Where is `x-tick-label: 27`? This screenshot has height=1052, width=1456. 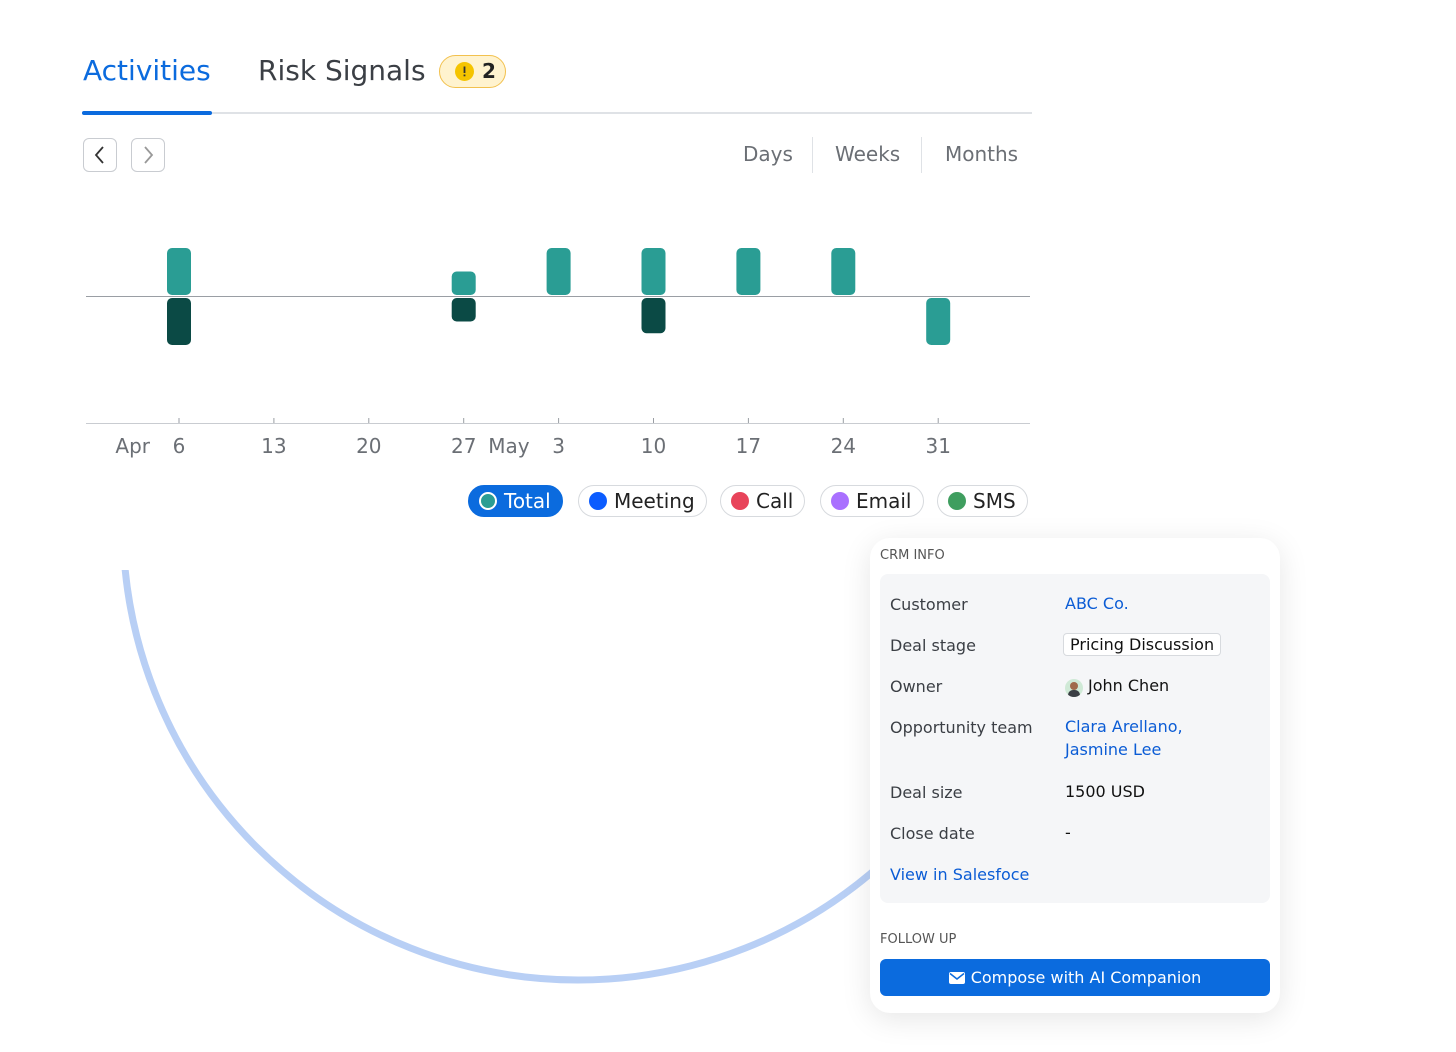 x-tick-label: 27 is located at coordinates (463, 446).